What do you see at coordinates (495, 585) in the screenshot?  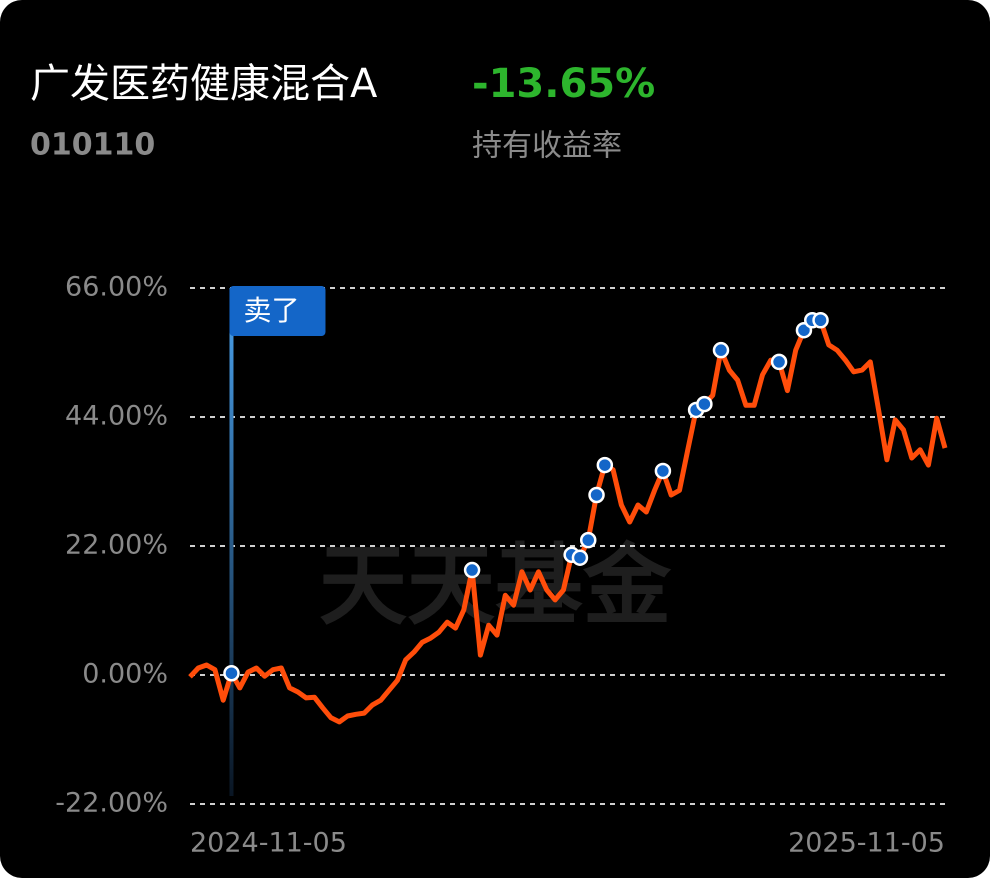 I see `watermark: 天天基金` at bounding box center [495, 585].